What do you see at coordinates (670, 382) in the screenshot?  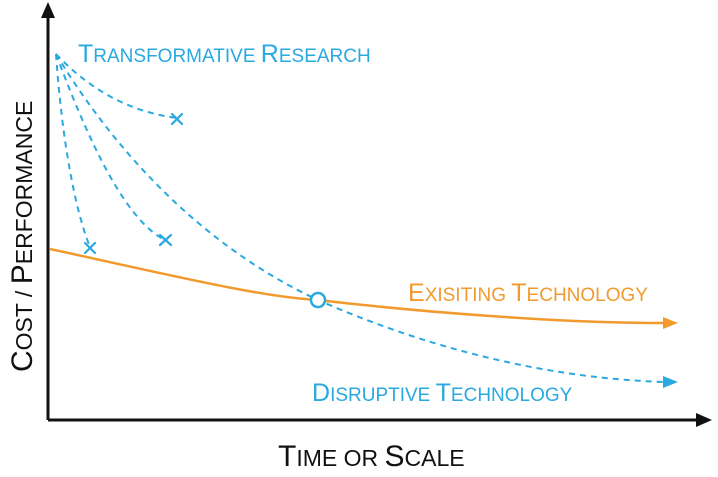 I see `disruptive-technology-arrow-icon` at bounding box center [670, 382].